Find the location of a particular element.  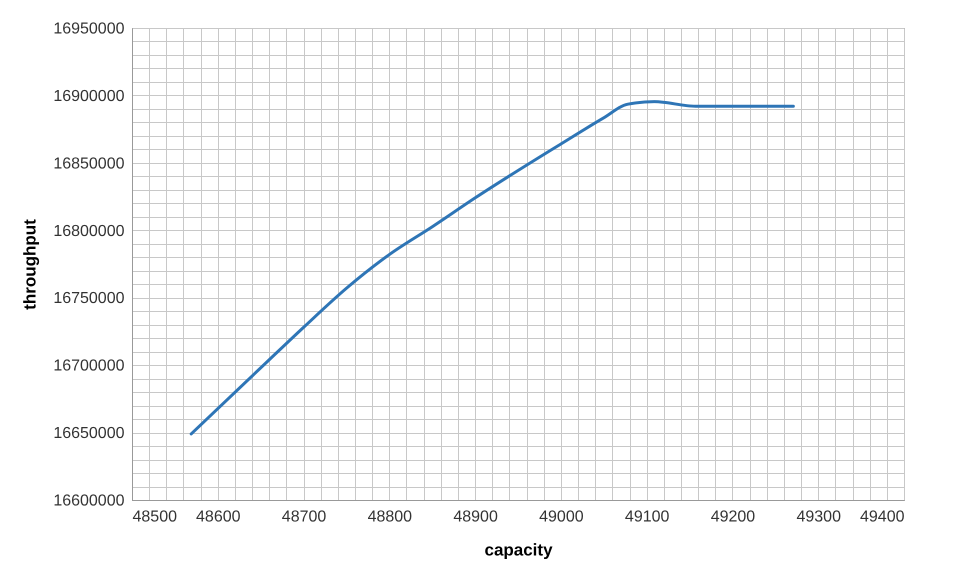

x-tick-label: 49000 is located at coordinates (561, 517).